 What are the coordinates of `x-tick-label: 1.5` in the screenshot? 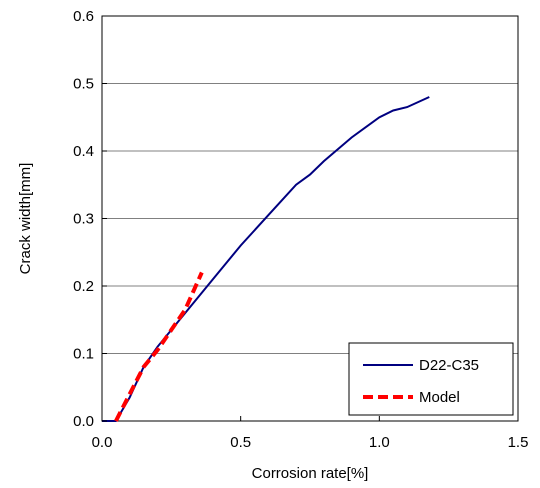 It's located at (518, 442).